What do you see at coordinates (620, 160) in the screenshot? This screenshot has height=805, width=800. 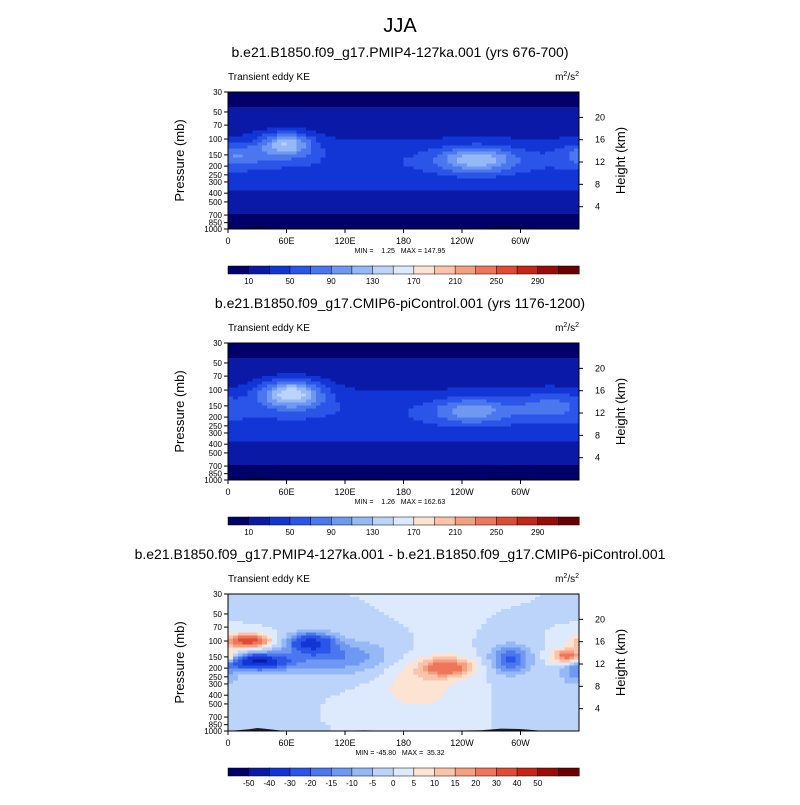 I see `y-axis-label-right: Height (km)` at bounding box center [620, 160].